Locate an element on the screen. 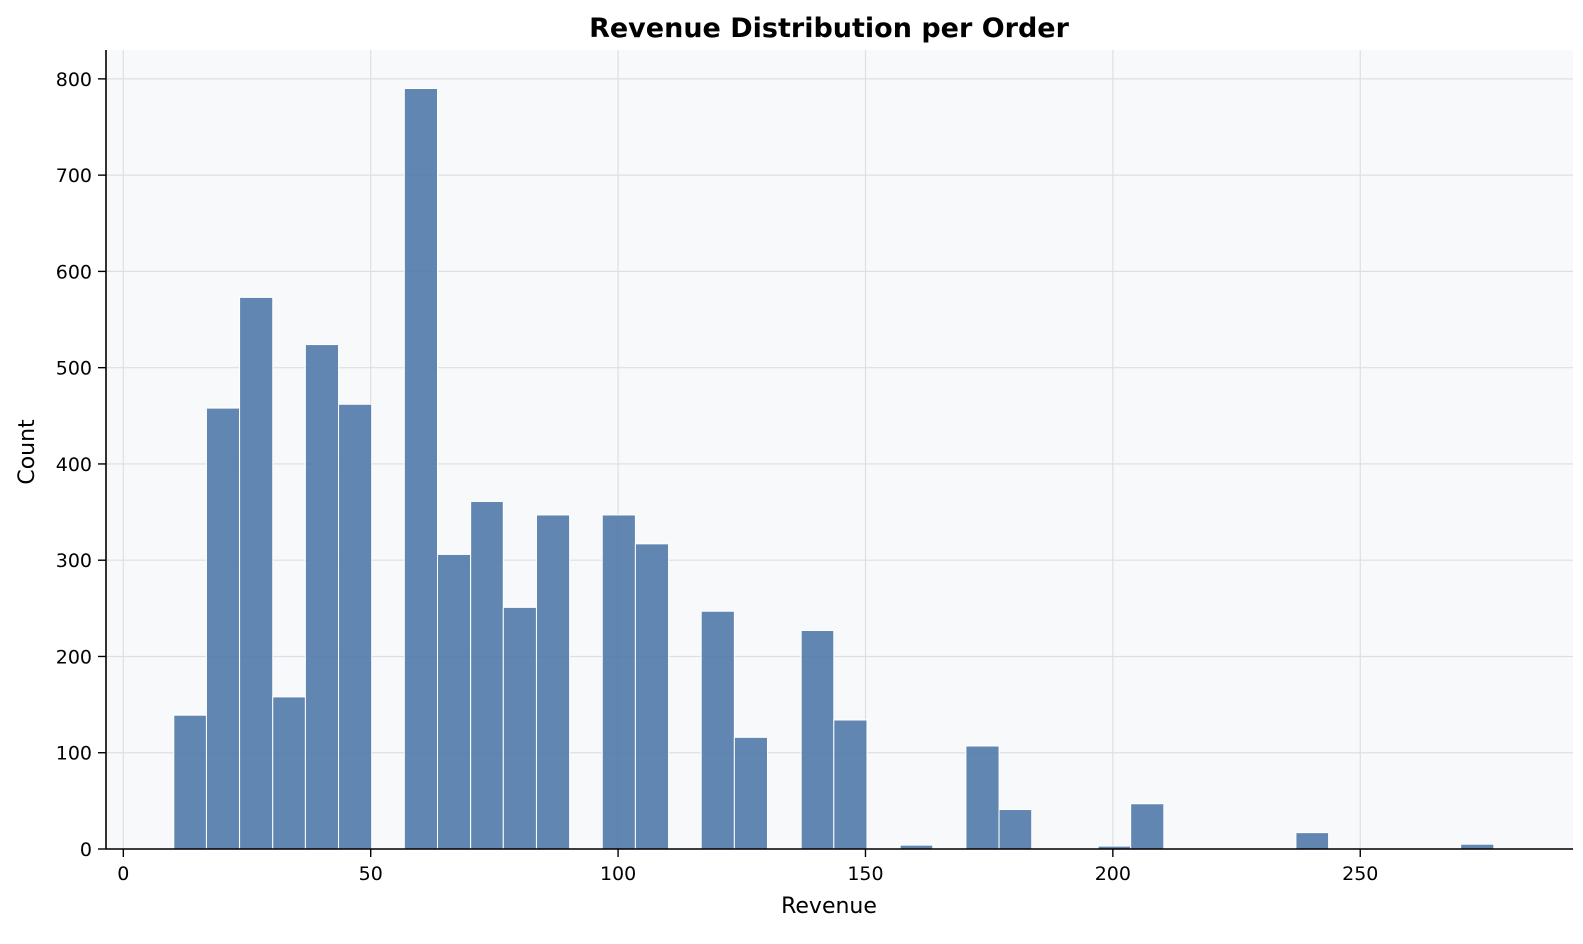 The image size is (1583, 944). x-tick-label: 250 is located at coordinates (1360, 874).